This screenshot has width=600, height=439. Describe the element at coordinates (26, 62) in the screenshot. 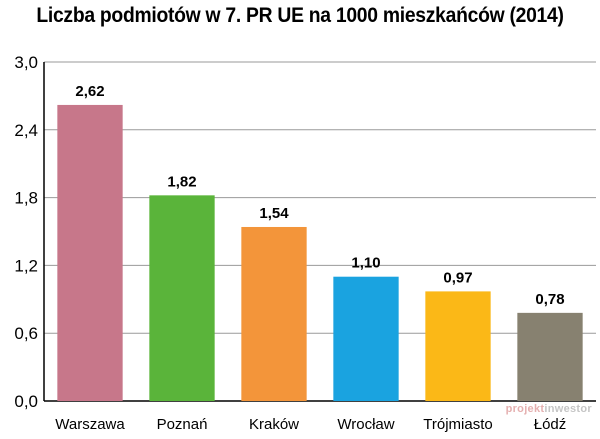

I see `y-tick-label: 3,0` at that location.